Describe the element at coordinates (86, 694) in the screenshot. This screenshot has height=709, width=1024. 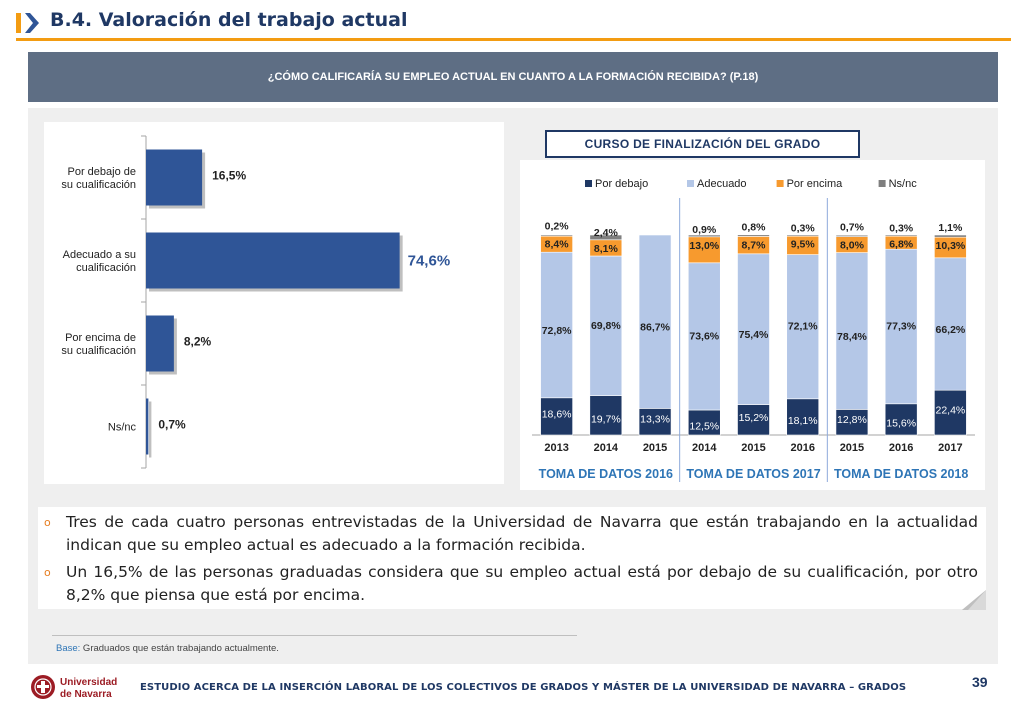
I see `logo-text-line: de Navarra` at that location.